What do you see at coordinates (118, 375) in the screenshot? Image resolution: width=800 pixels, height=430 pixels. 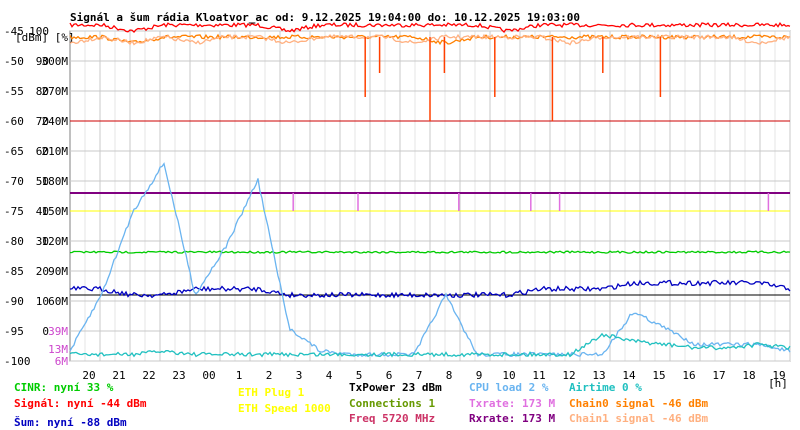 I see `x-tick-label: 21` at bounding box center [118, 375].